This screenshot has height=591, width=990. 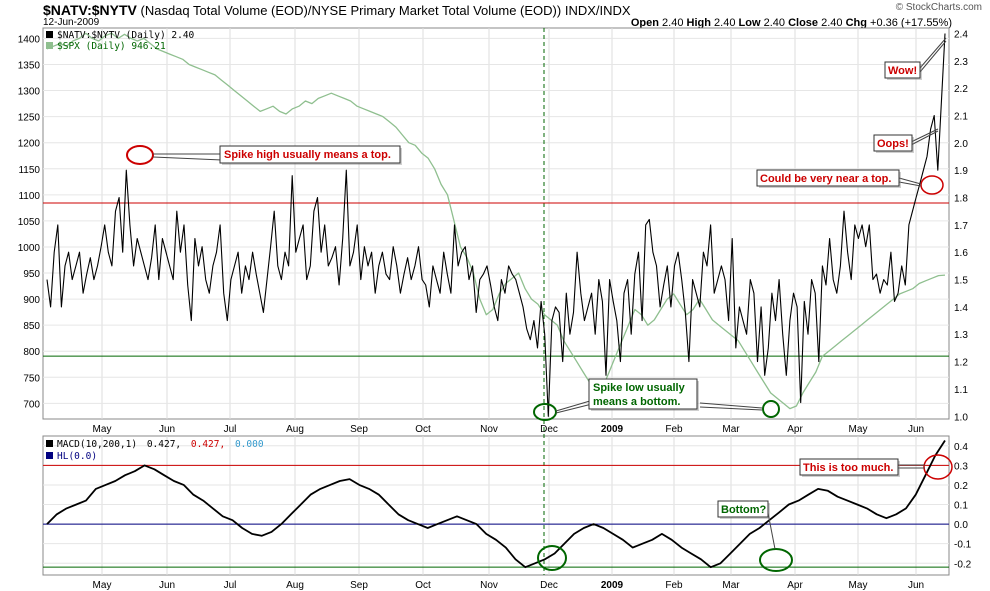 What do you see at coordinates (924, 137) in the screenshot?
I see `pointer-oops` at bounding box center [924, 137].